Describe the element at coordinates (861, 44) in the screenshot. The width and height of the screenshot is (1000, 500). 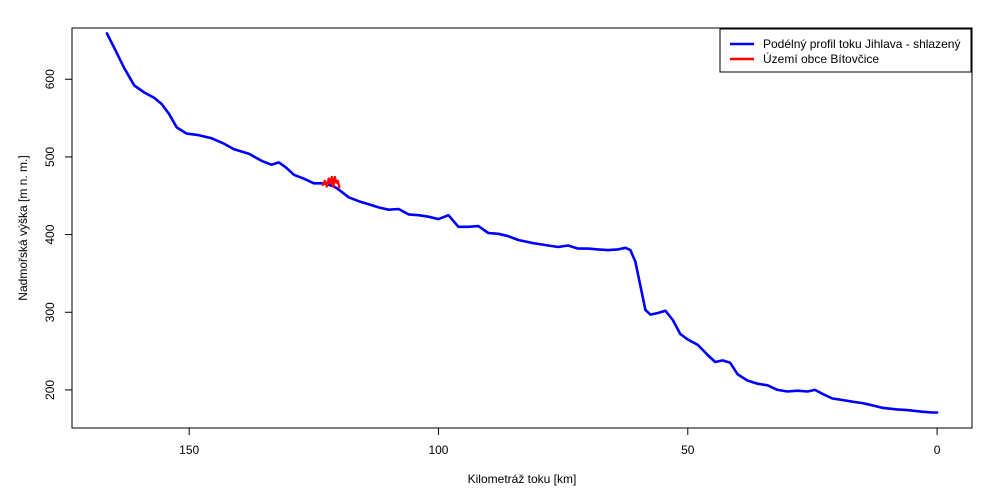
I see `legend-label-0: Podélný profil toku Jihlava - shlazený` at that location.